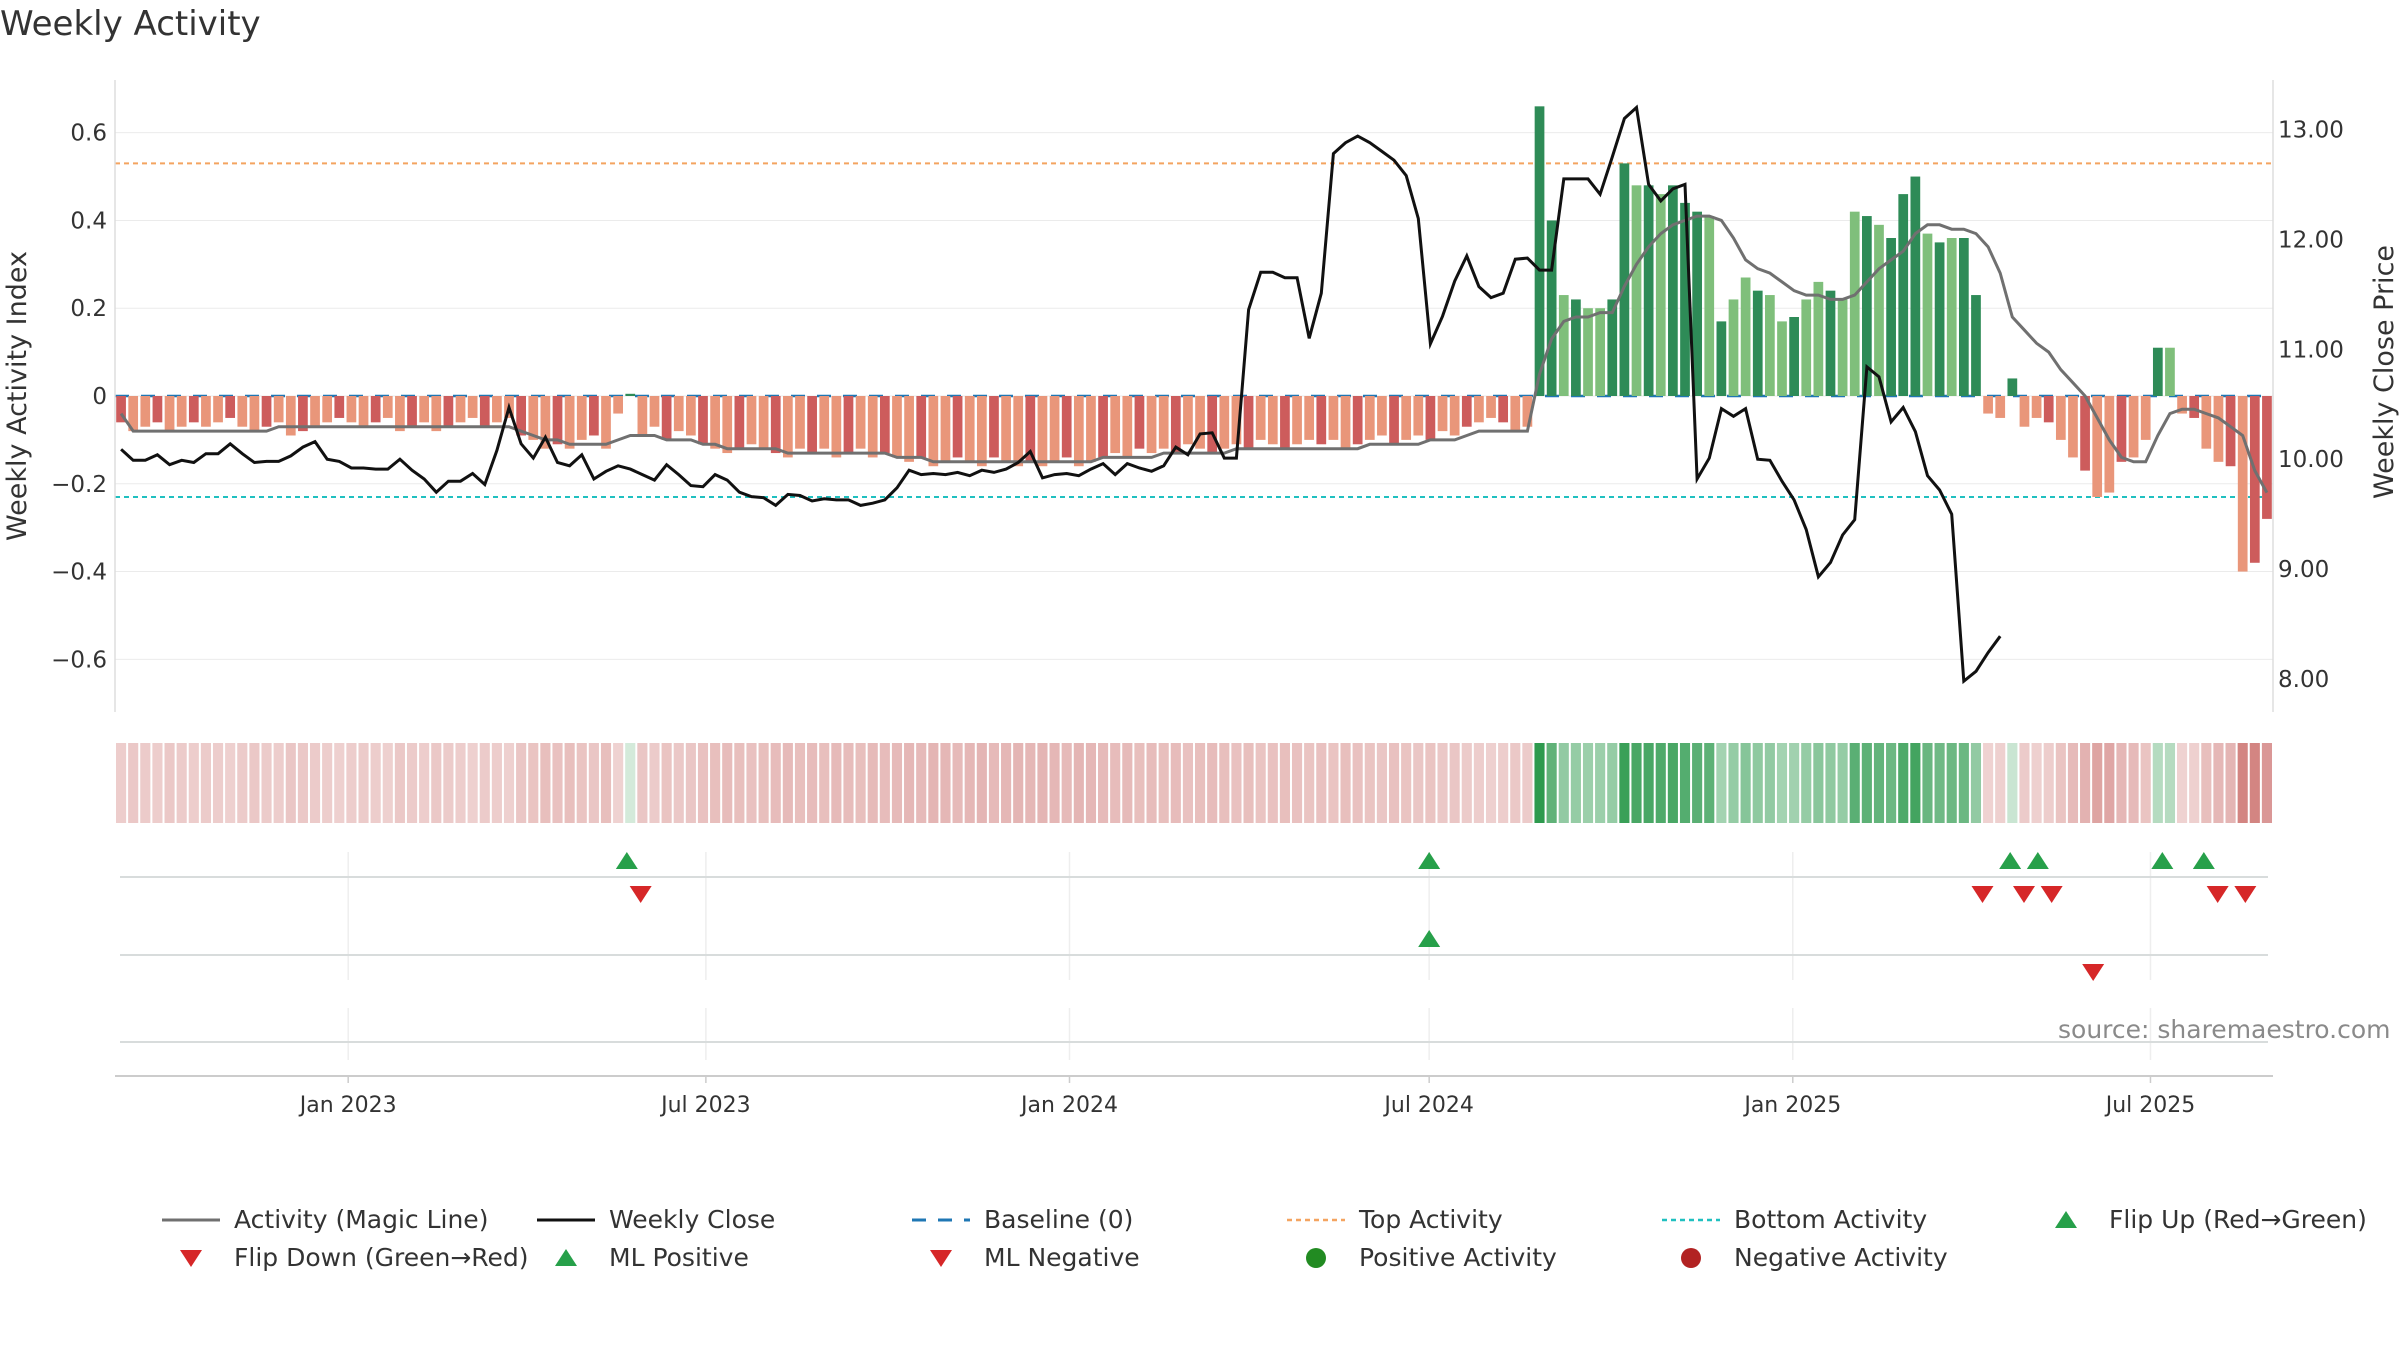 The width and height of the screenshot is (2400, 1350). What do you see at coordinates (2384, 372) in the screenshot?
I see `y2-axis-title: Weekly Close Price` at bounding box center [2384, 372].